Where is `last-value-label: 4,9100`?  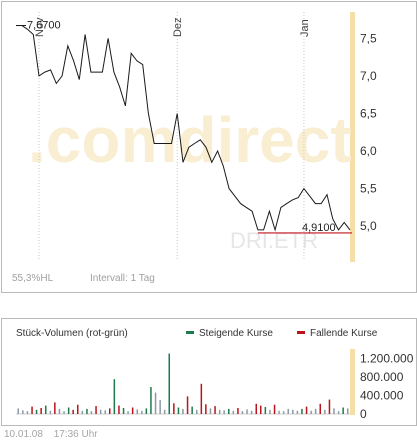
last-value-label: 4,9100 is located at coordinates (319, 228).